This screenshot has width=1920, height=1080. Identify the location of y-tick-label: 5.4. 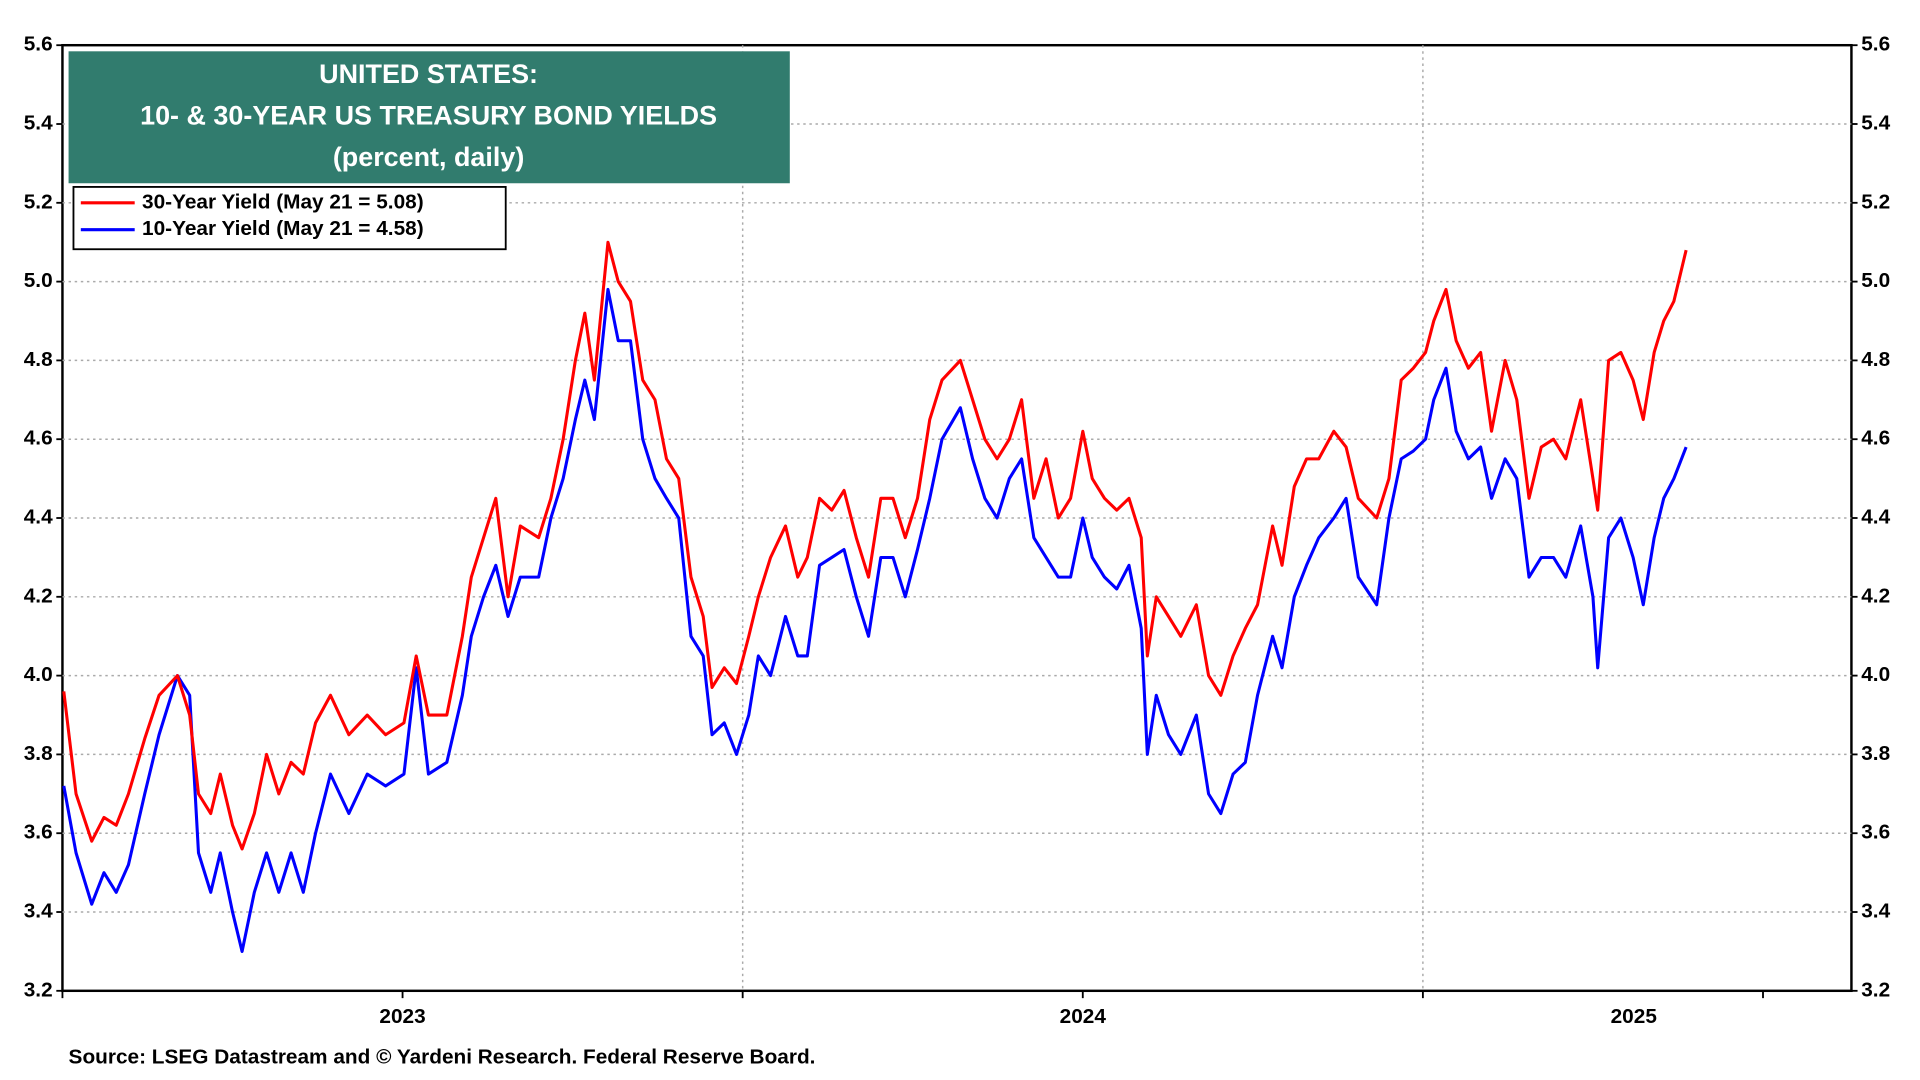
(38, 123).